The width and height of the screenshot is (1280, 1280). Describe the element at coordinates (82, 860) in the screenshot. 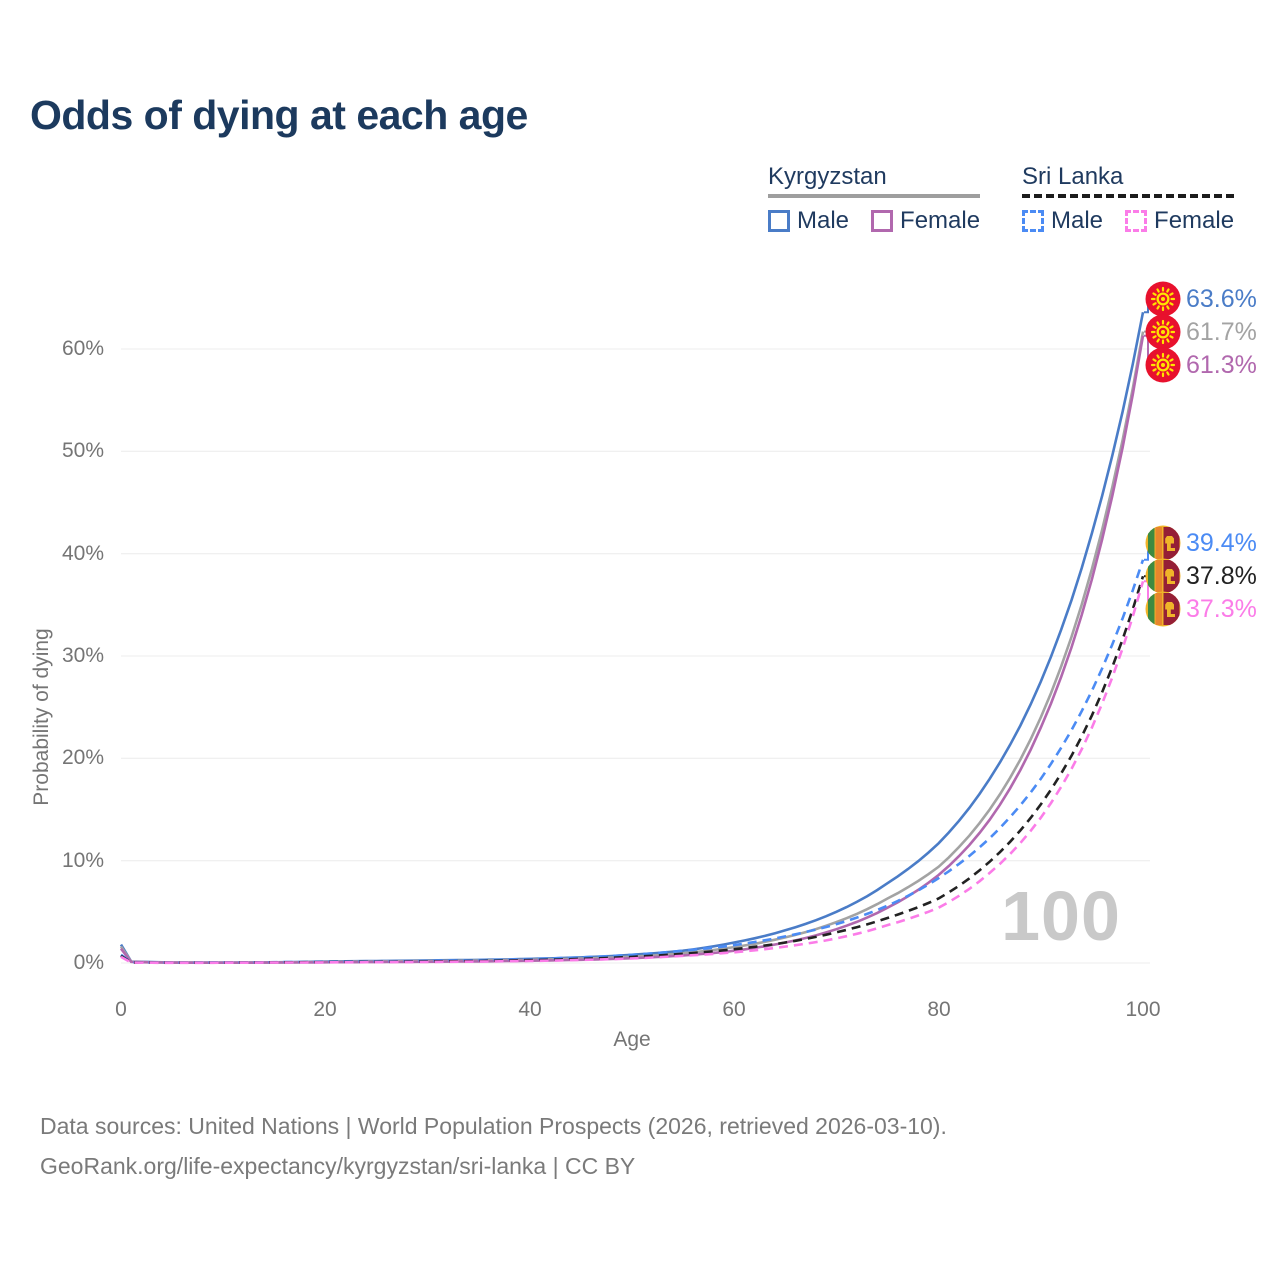

I see `y-tick-label-10pct: 10%` at that location.